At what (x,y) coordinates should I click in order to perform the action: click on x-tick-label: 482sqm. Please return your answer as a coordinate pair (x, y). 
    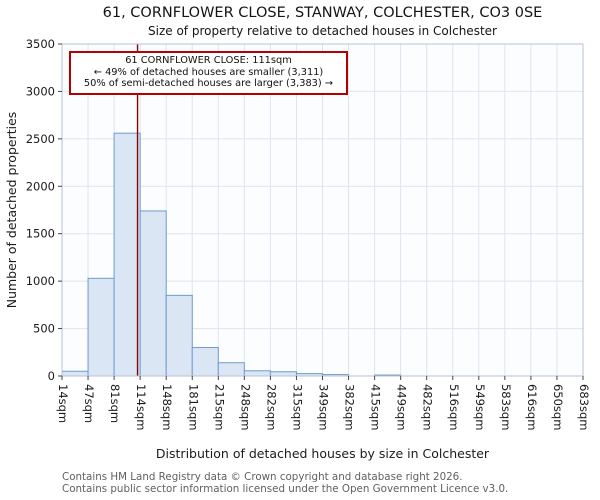
    Looking at the image, I should click on (428, 407).